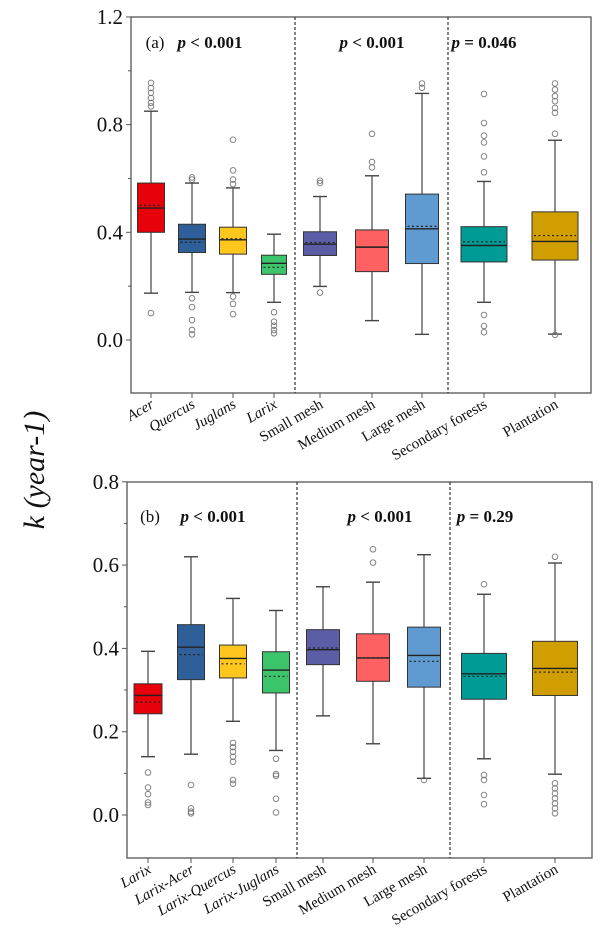 The height and width of the screenshot is (952, 600). I want to click on y-tick-label: 0.8, so click(106, 482).